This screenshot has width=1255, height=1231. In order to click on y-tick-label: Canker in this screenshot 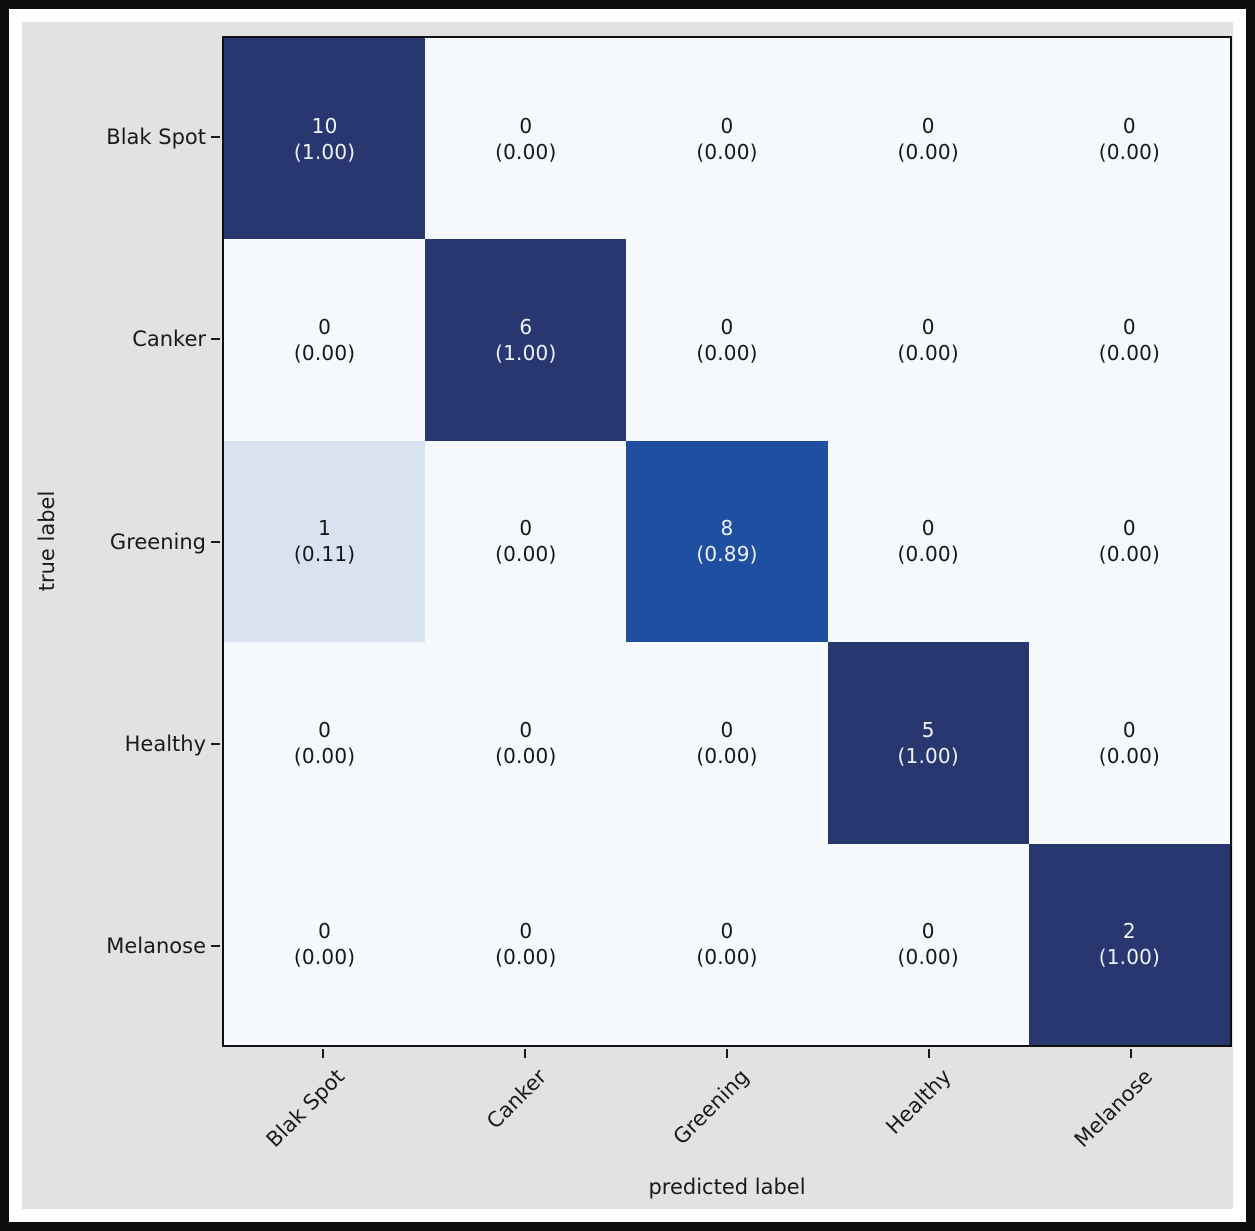, I will do `click(169, 339)`.